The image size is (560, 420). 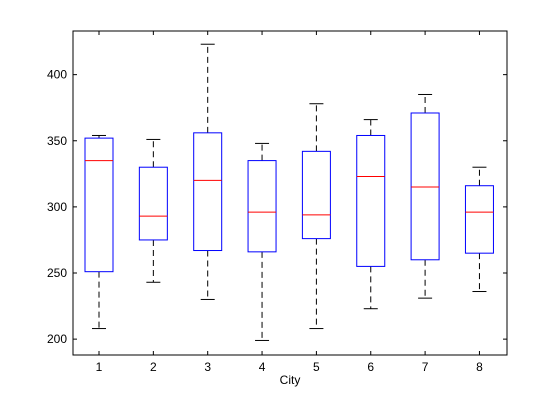 What do you see at coordinates (316, 367) in the screenshot?
I see `x-tick-label: 5` at bounding box center [316, 367].